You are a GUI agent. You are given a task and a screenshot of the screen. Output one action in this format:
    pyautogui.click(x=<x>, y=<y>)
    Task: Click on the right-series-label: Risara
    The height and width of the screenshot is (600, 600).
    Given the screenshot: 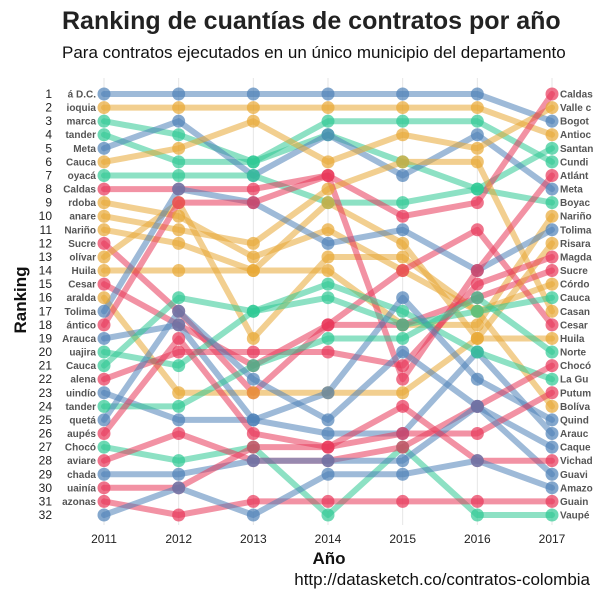 What is the action you would take?
    pyautogui.click(x=575, y=244)
    